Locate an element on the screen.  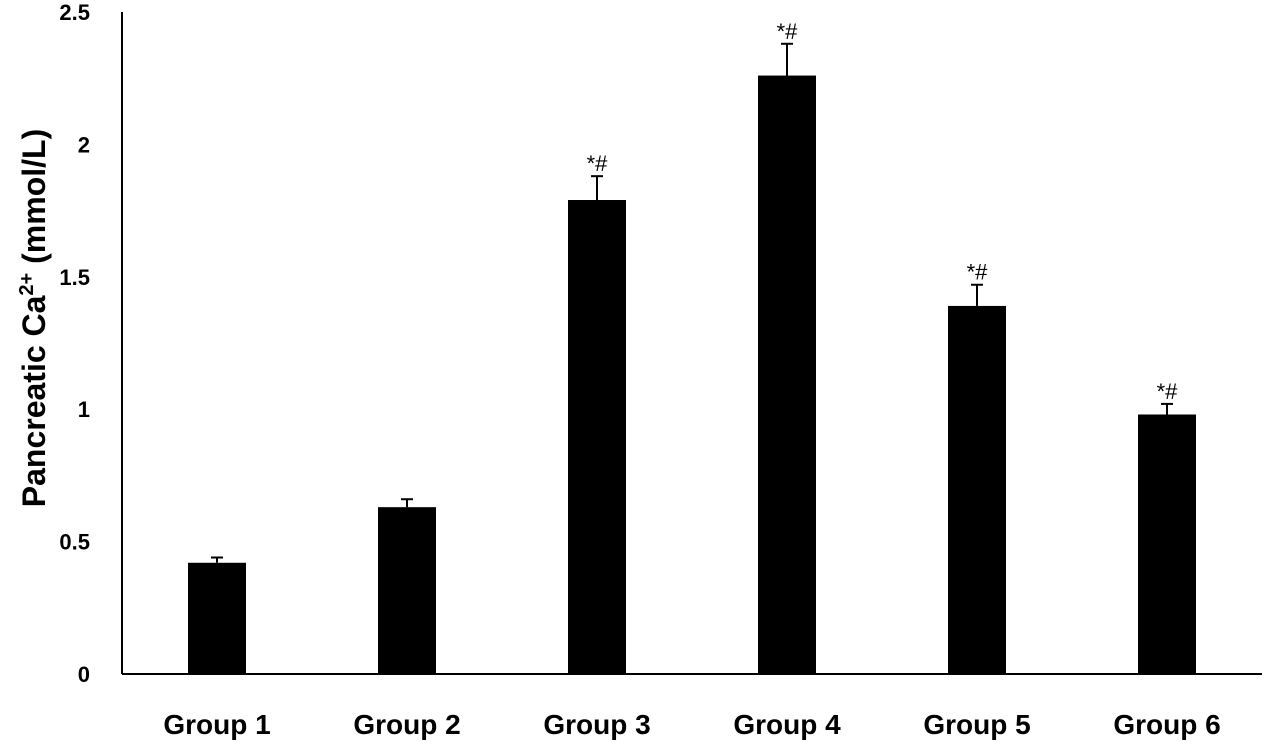
category-label: Group 3 is located at coordinates (596, 724).